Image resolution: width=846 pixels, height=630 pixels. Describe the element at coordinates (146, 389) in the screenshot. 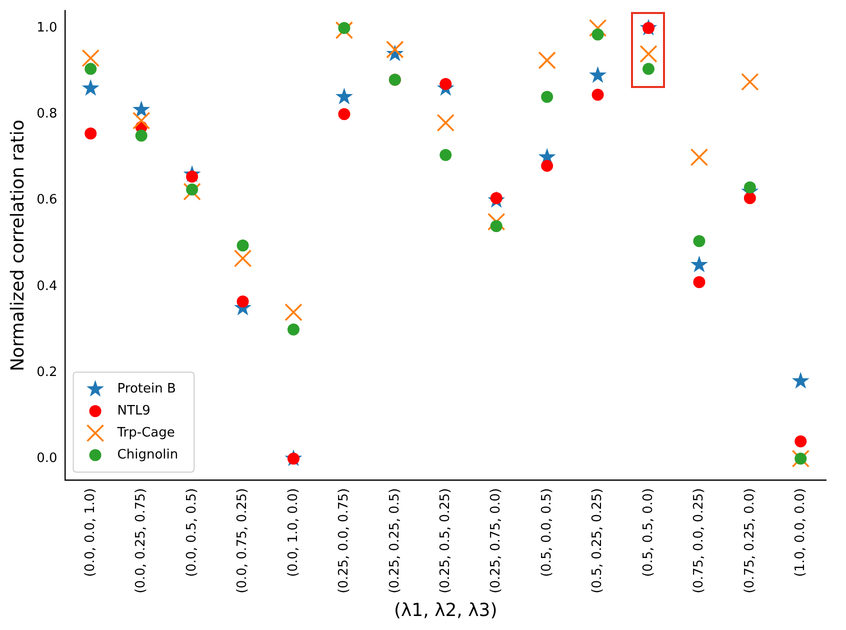

I see `legend-label: Protein B` at that location.